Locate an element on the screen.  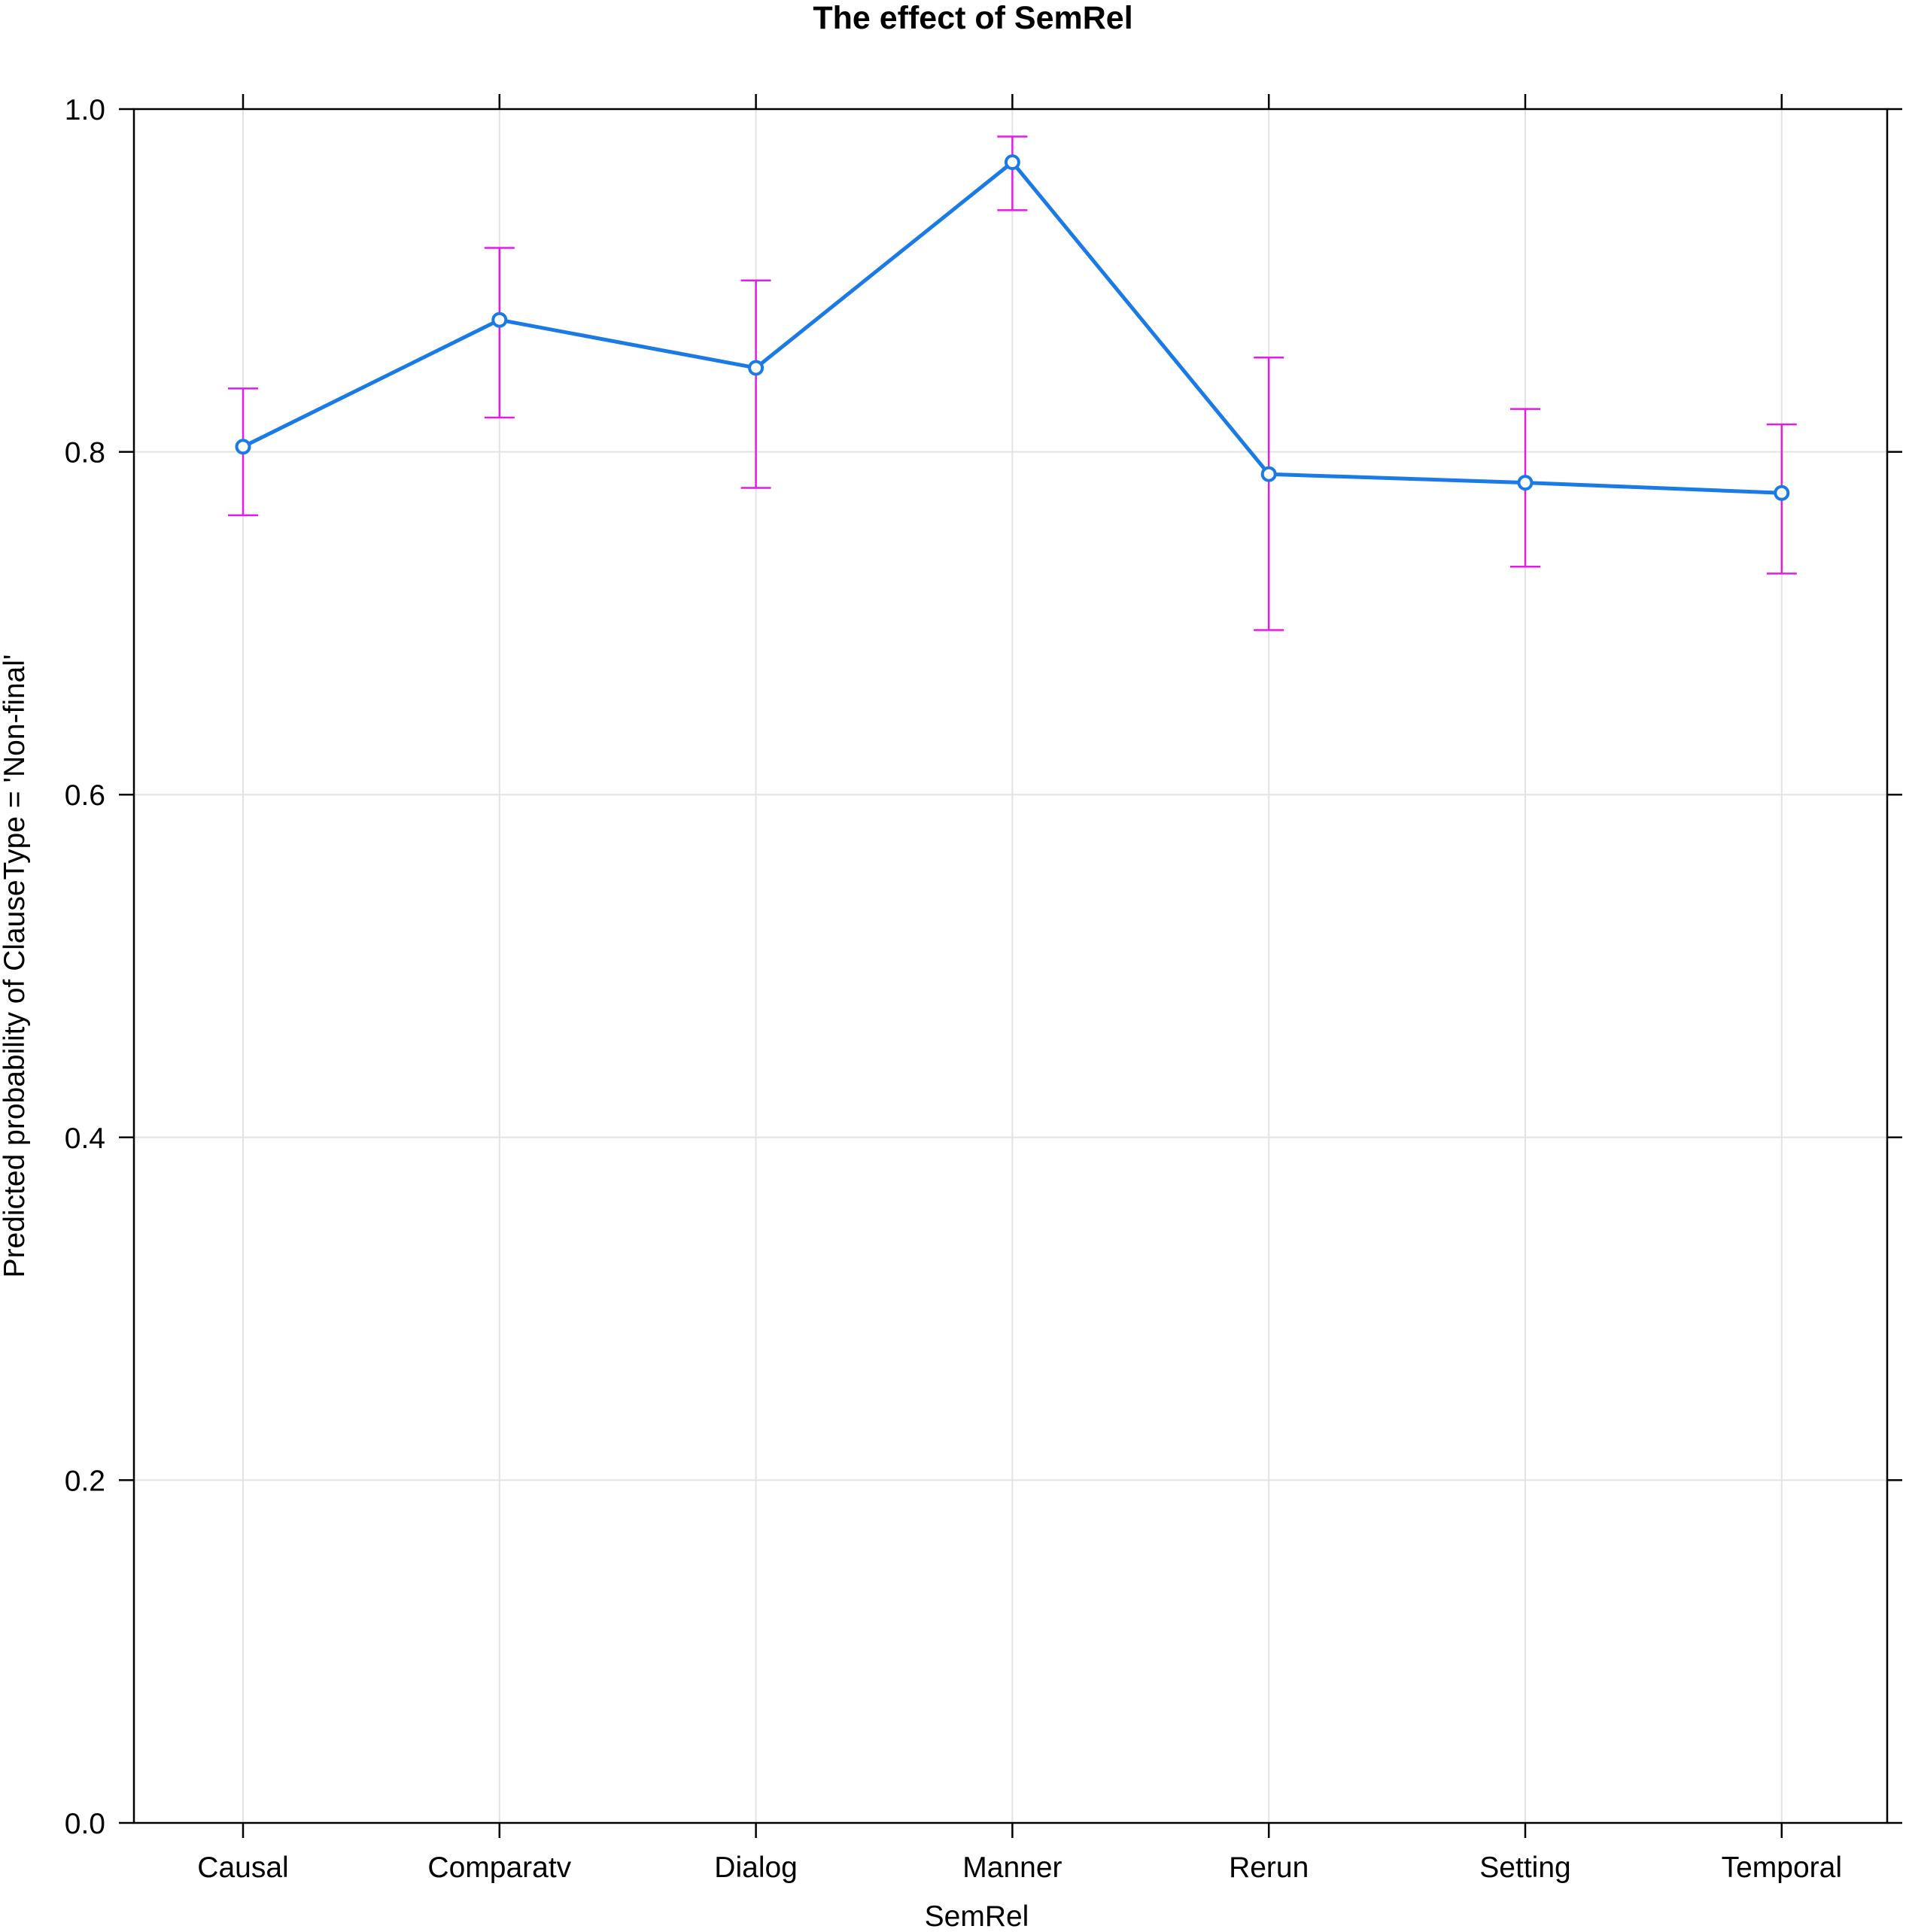
x-tick-label: Causal is located at coordinates (243, 1868).